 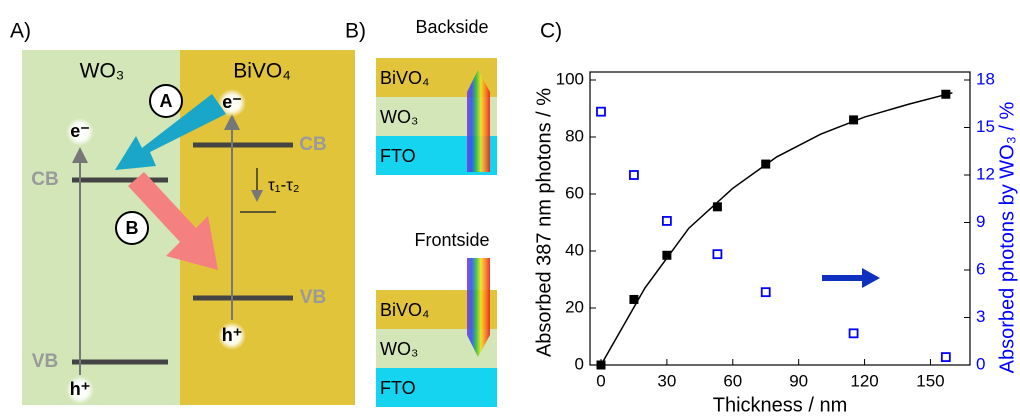 I want to click on y2-tick-label: 6, so click(x=980, y=268).